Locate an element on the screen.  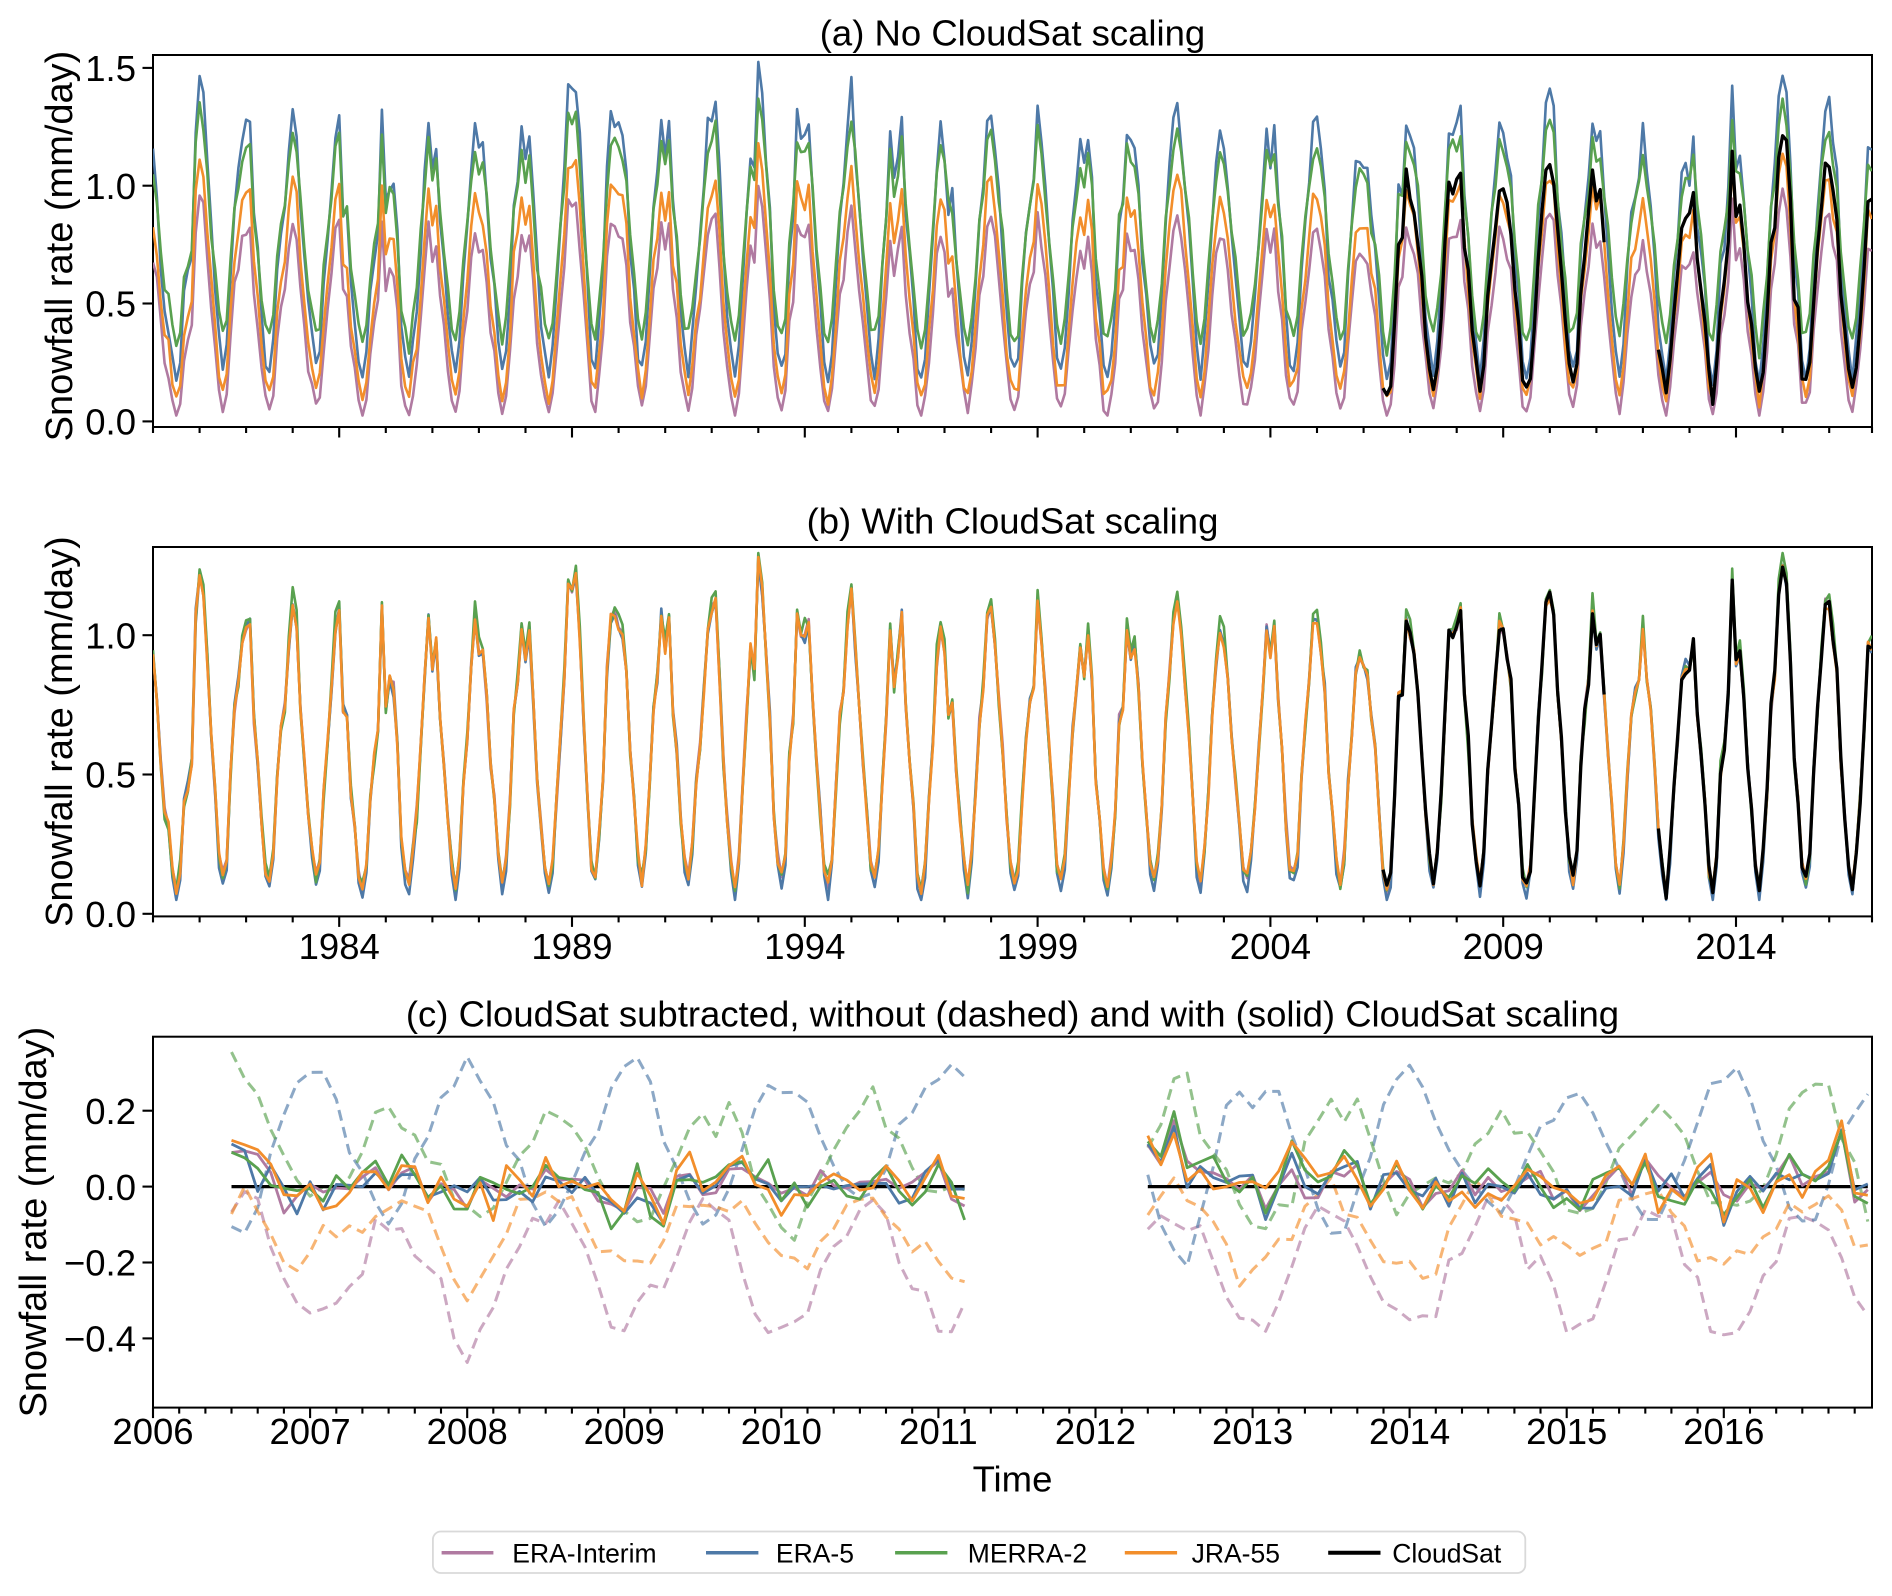
svg-text: 1984 is located at coordinates (339, 946).